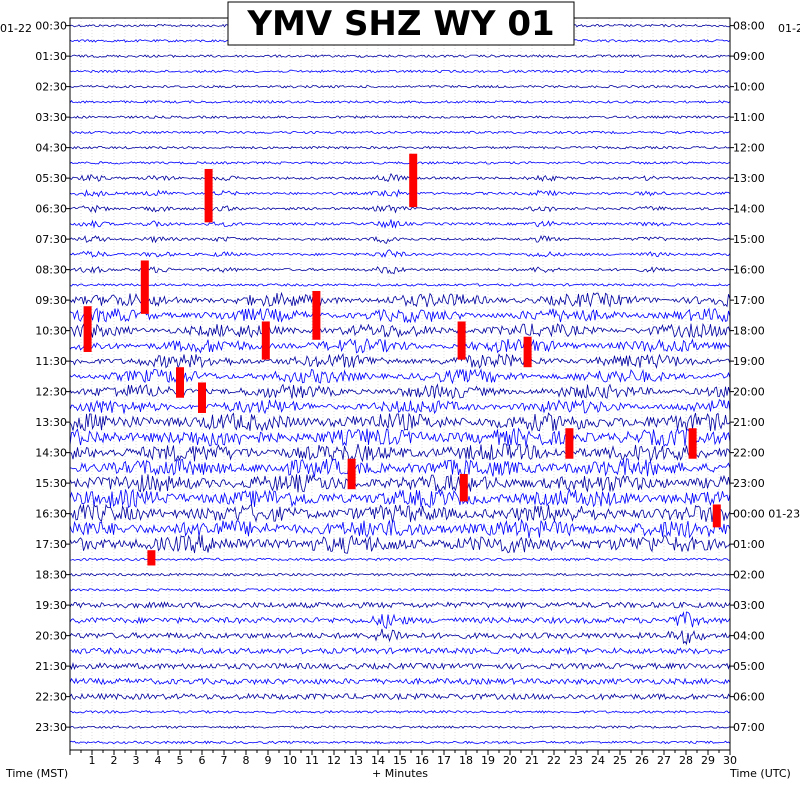  Describe the element at coordinates (51, 575) in the screenshot. I see `left-tick-label: 18:30` at that location.